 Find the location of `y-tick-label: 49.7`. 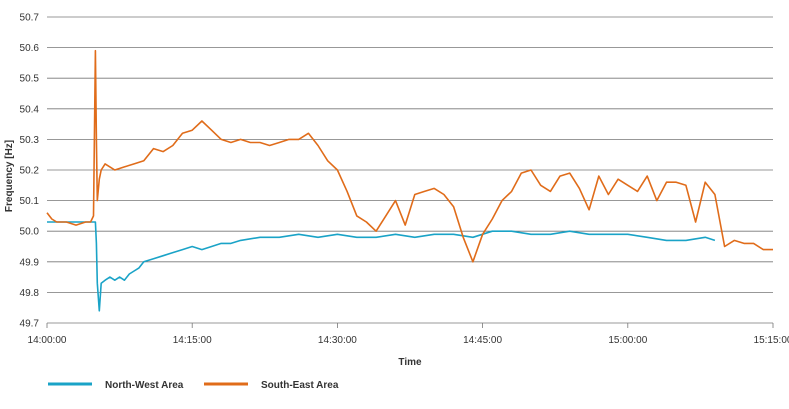

y-tick-label: 49.7 is located at coordinates (30, 324).